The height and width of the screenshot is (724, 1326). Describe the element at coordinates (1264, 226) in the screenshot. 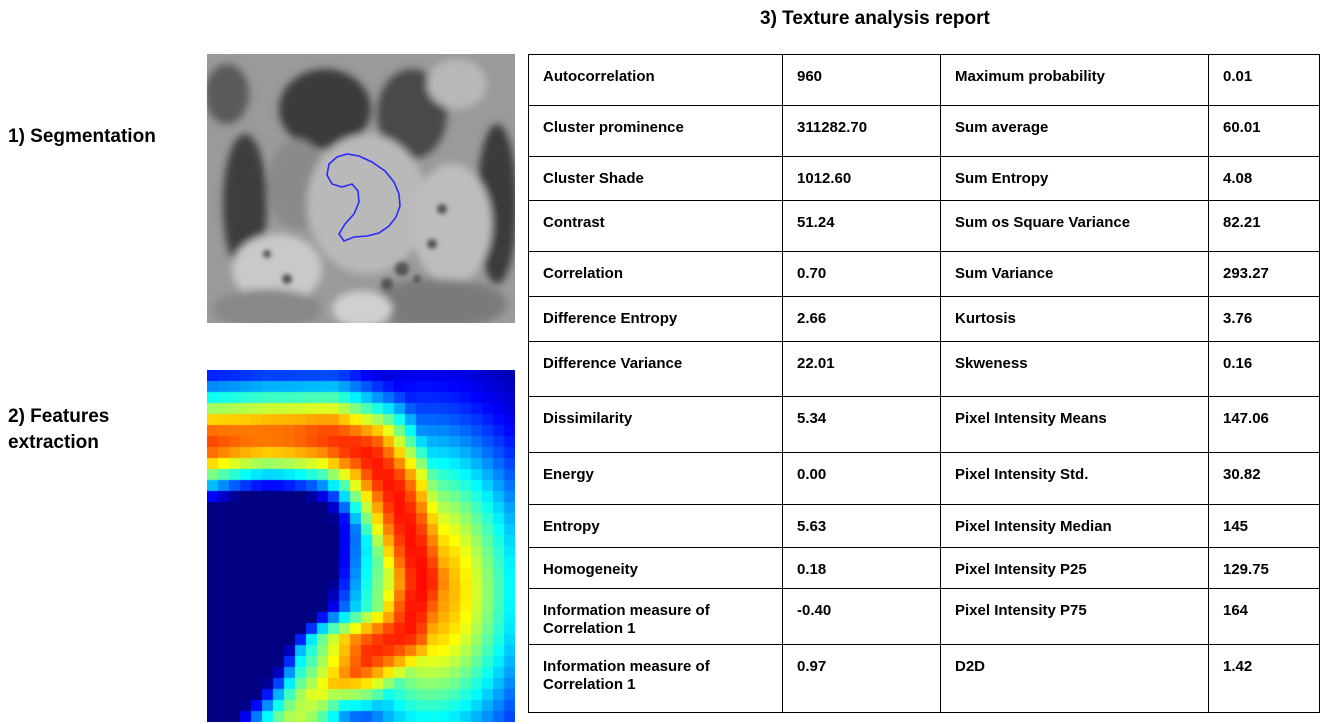

I see `feature-value-cell: 82.21` at that location.